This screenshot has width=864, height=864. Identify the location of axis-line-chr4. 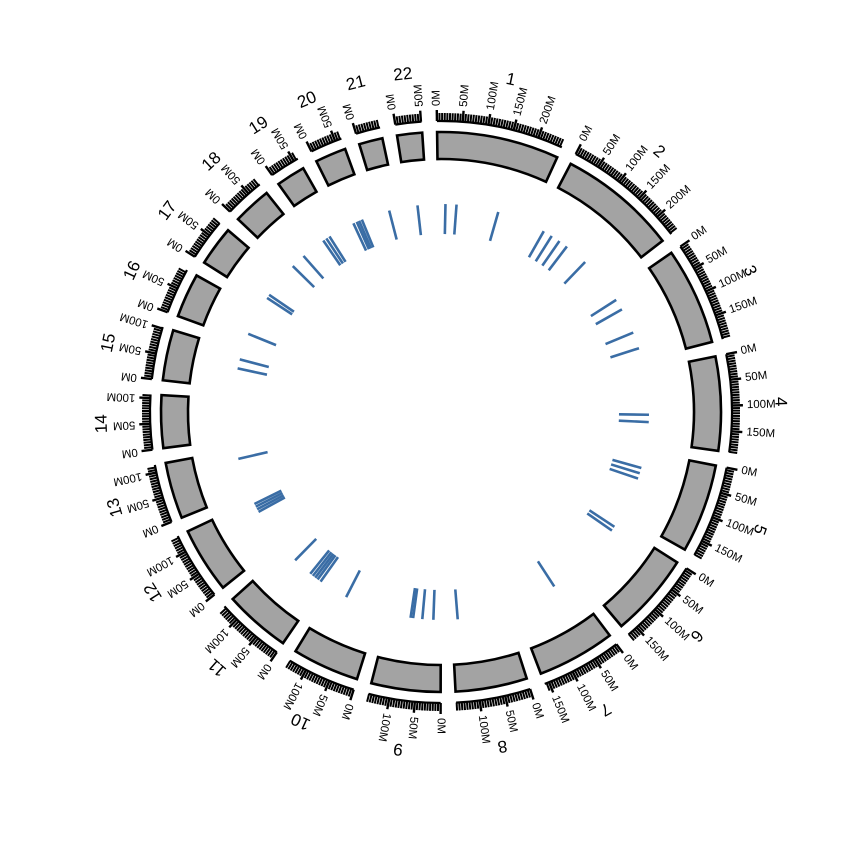
(729, 403).